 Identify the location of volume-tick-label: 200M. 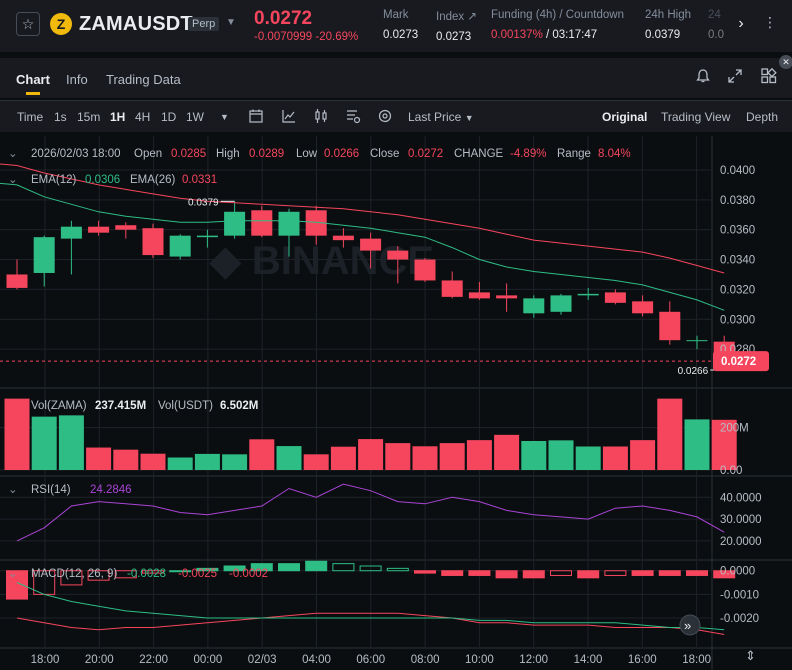
(734, 429).